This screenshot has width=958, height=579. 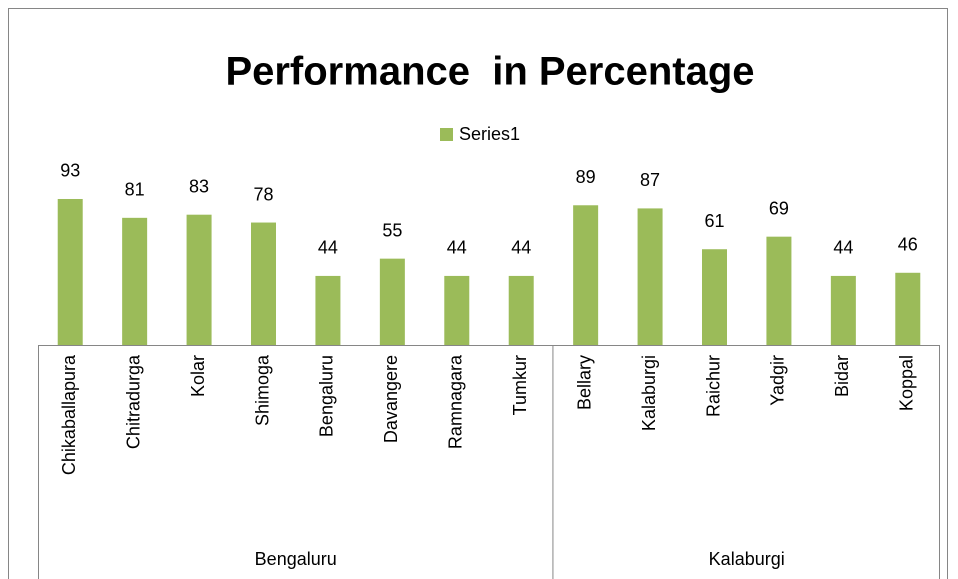 What do you see at coordinates (135, 190) in the screenshot?
I see `data-label: 81` at bounding box center [135, 190].